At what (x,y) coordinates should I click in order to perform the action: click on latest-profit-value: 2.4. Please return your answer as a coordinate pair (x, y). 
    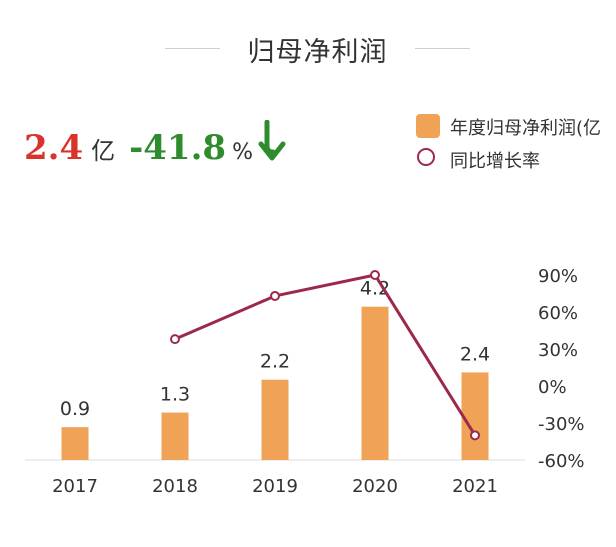
    Looking at the image, I should click on (54, 148).